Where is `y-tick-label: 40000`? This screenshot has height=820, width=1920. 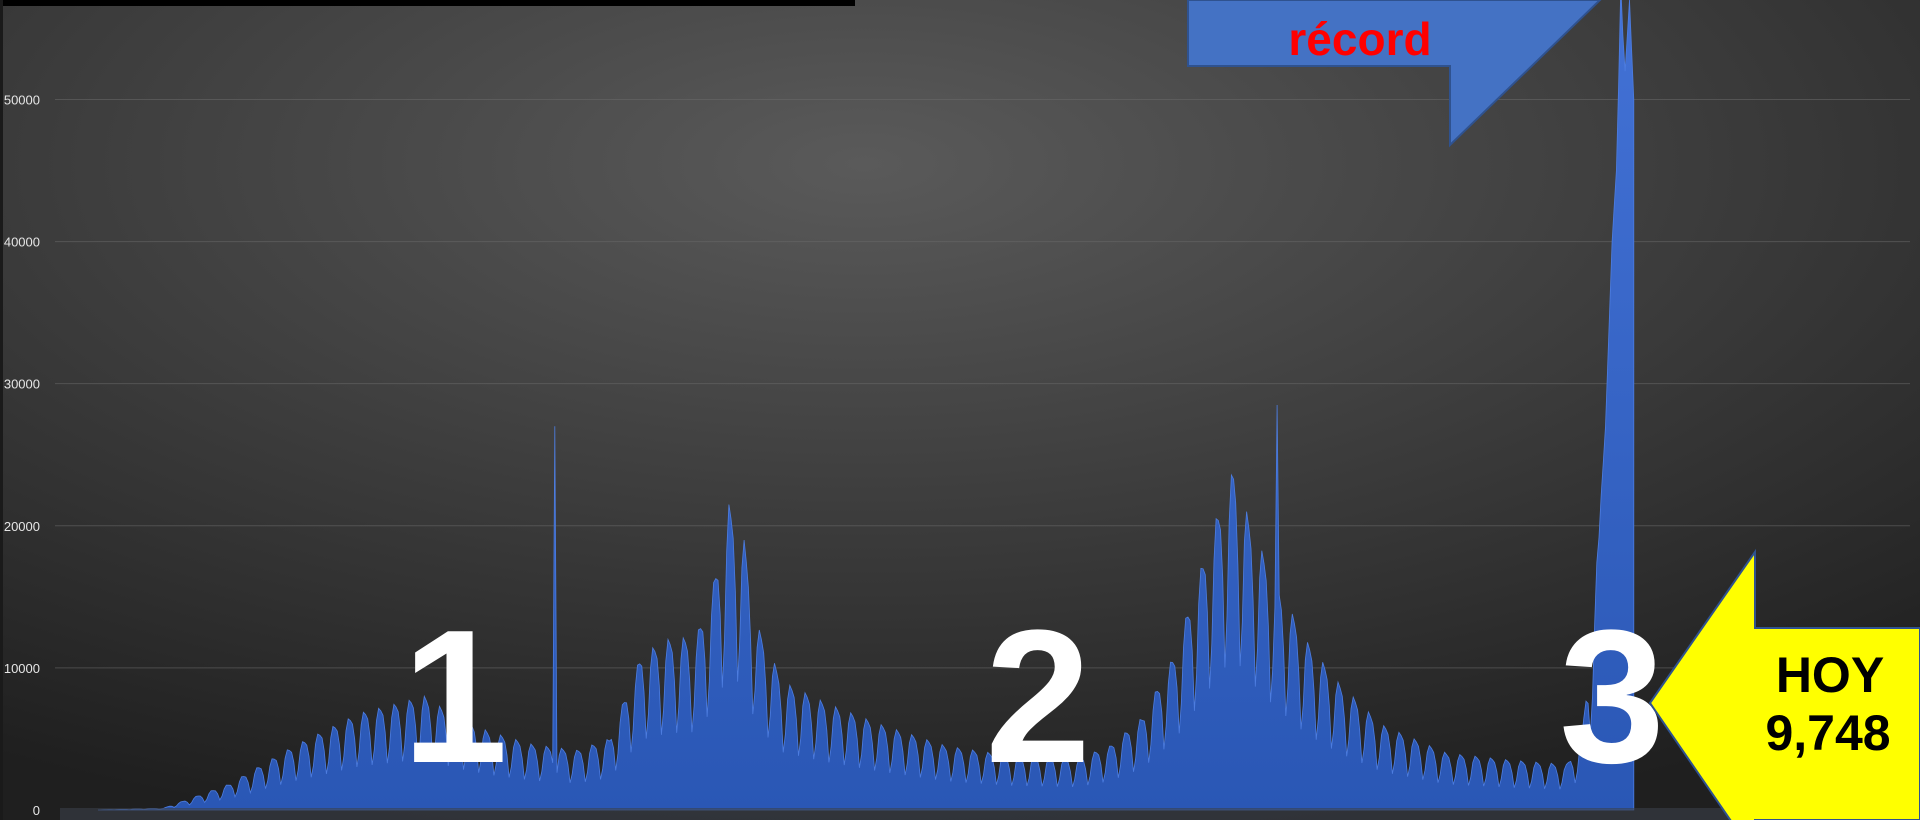
y-tick-label: 40000 is located at coordinates (22, 242).